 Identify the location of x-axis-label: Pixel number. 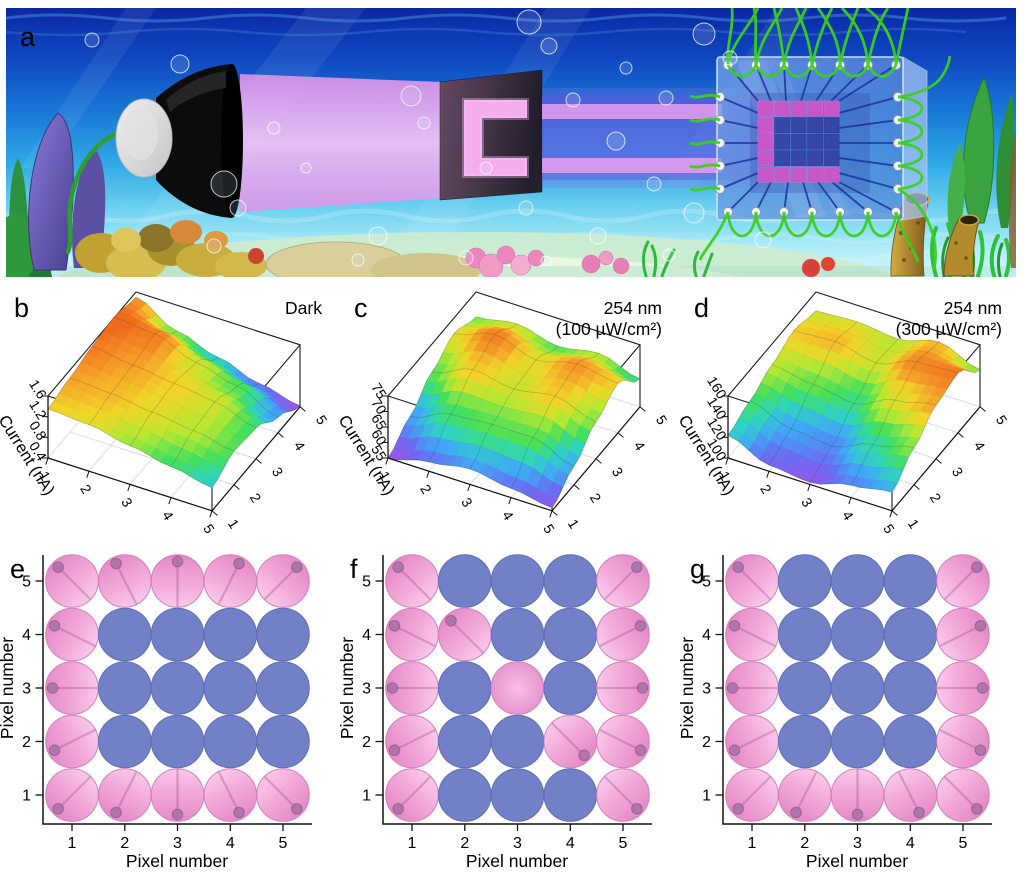
(177, 861).